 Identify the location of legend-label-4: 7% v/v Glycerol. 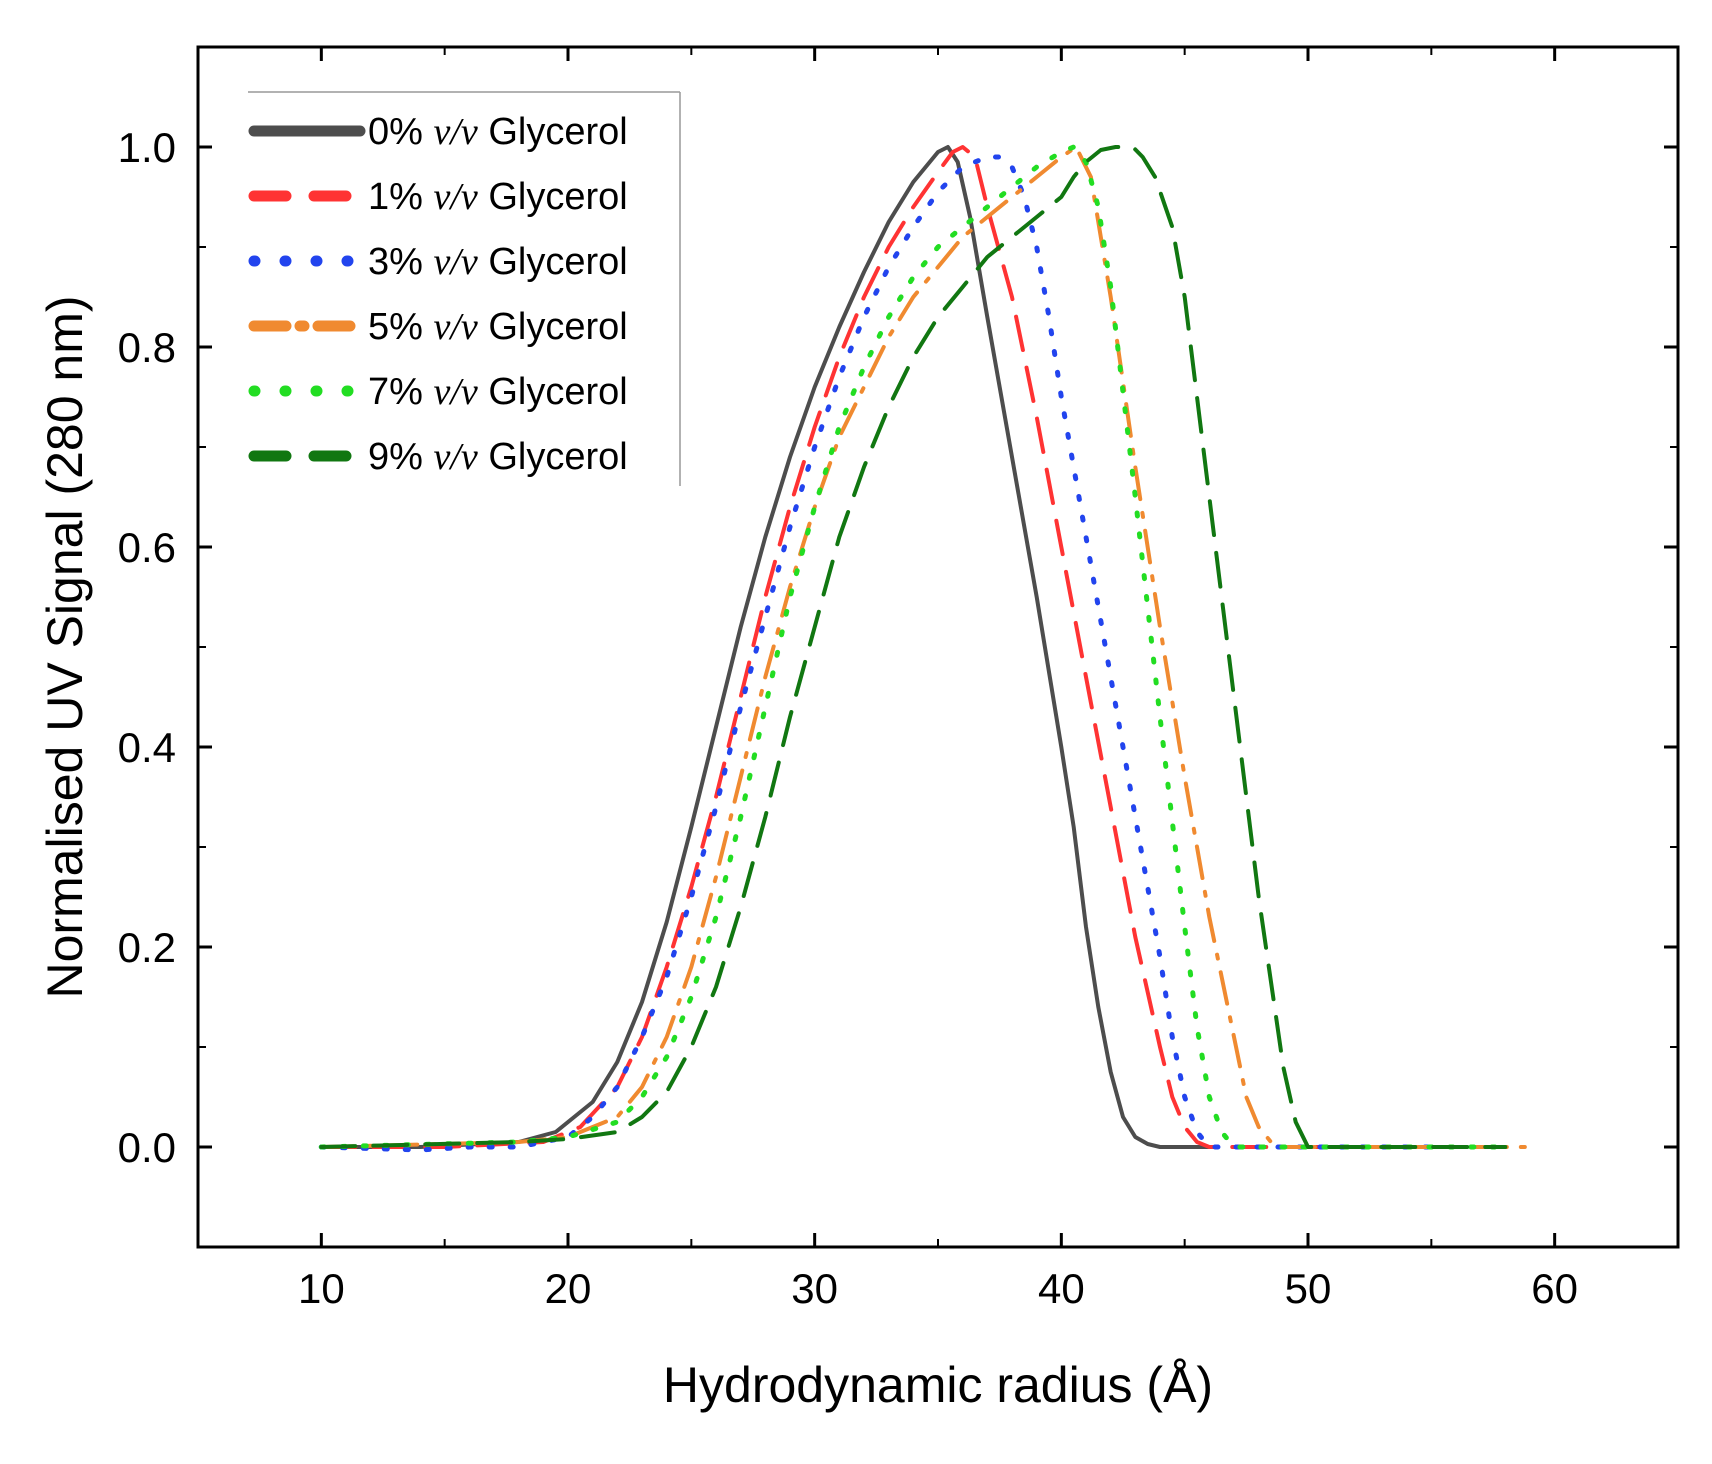
(498, 392).